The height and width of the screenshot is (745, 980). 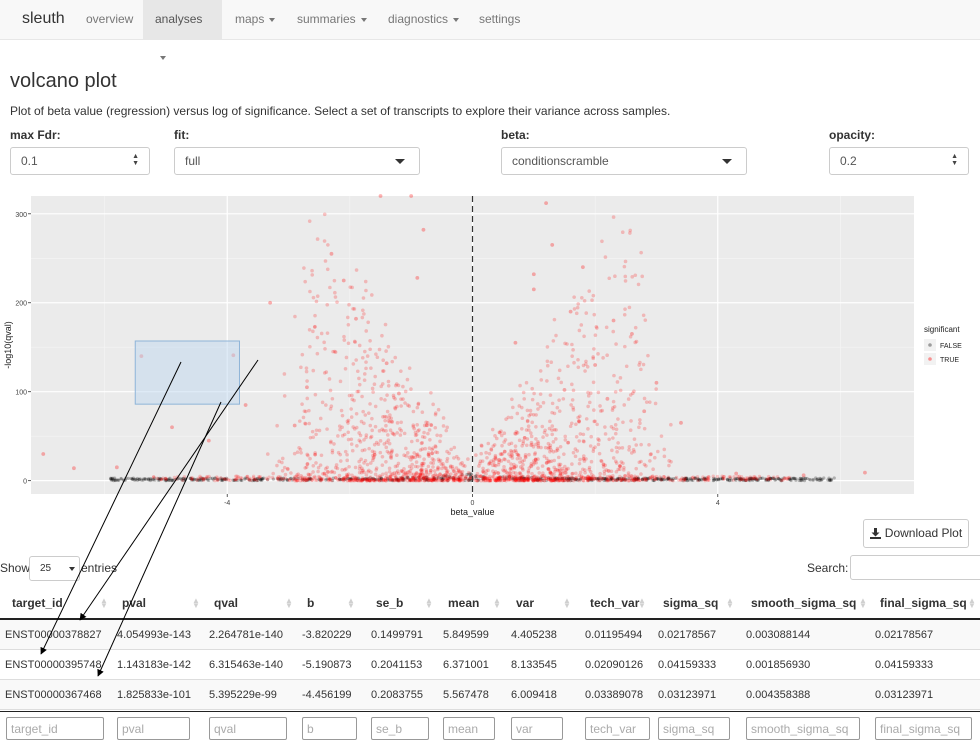 What do you see at coordinates (534, 695) in the screenshot?
I see `table-cell-var: 6.009418` at bounding box center [534, 695].